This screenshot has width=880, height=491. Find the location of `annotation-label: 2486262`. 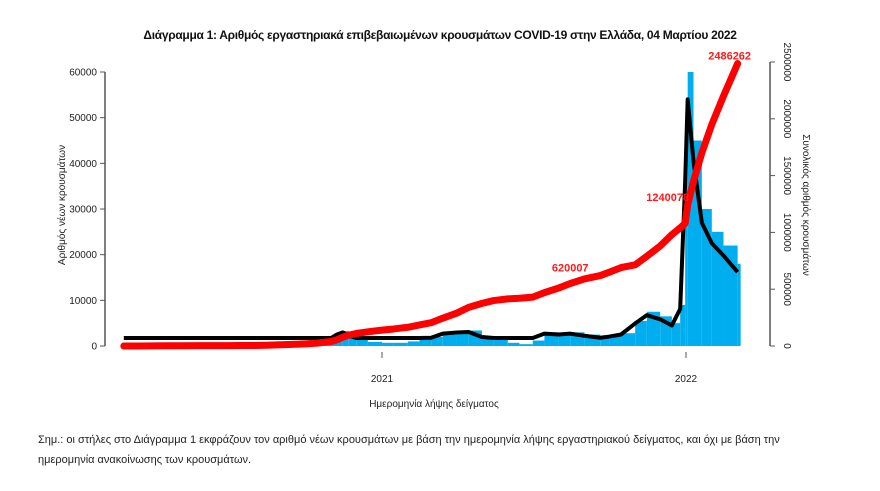

annotation-label: 2486262 is located at coordinates (729, 57).